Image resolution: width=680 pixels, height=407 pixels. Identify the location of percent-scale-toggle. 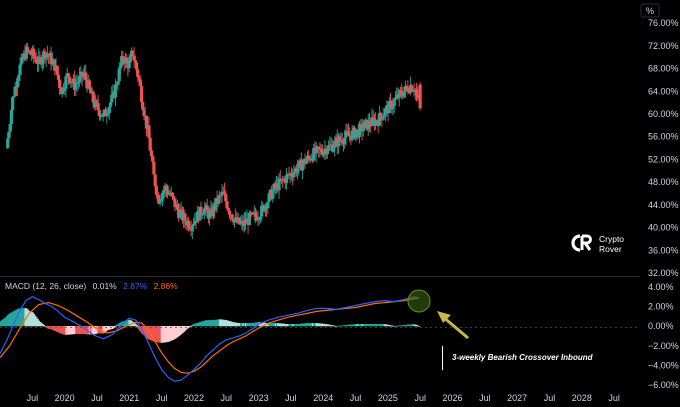
(650, 10).